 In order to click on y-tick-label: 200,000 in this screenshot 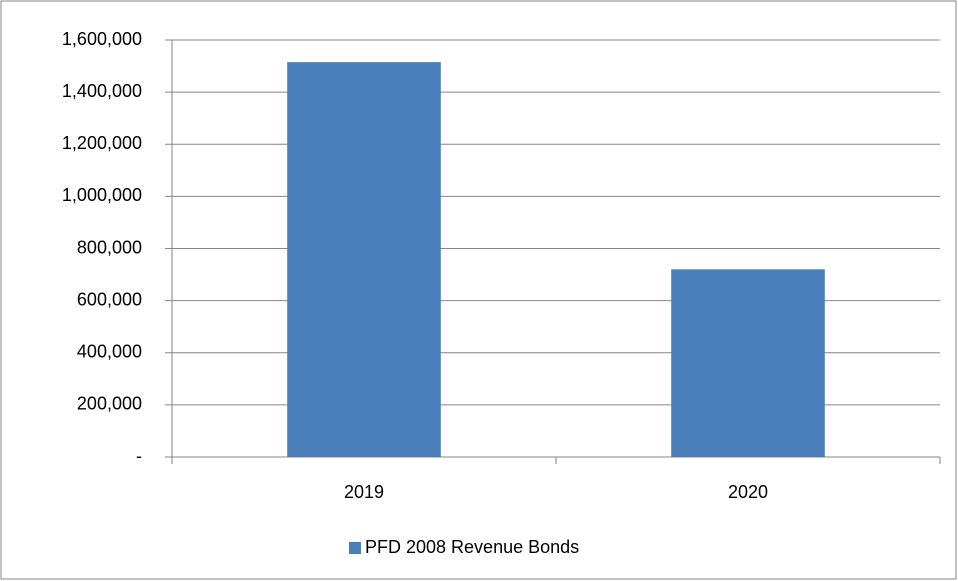, I will do `click(109, 404)`.